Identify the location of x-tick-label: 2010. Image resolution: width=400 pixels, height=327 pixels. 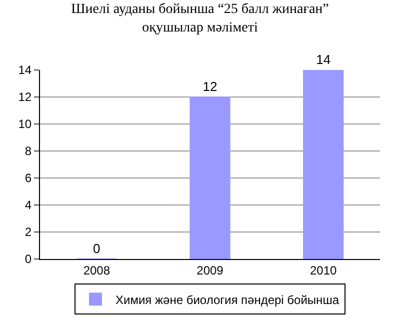
(323, 270).